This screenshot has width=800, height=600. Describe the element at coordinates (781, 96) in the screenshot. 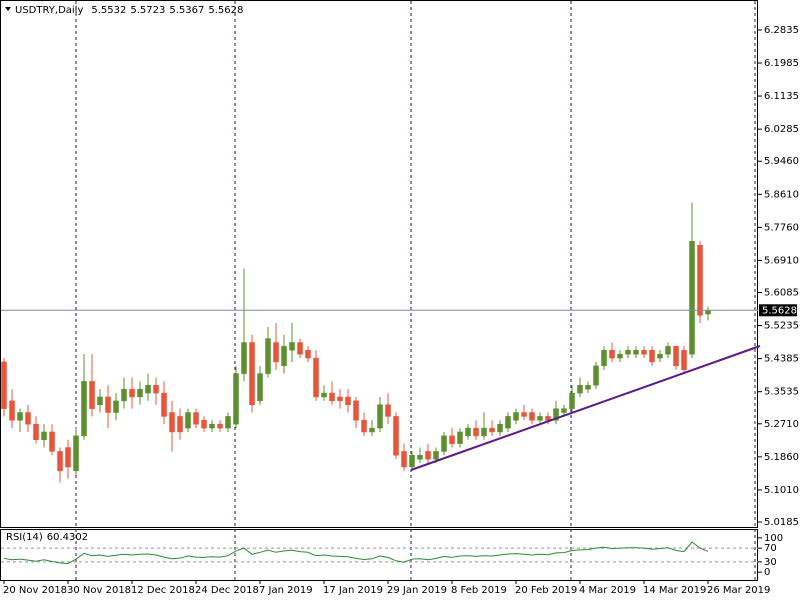

I see `y-tick-label: 6.1135` at that location.